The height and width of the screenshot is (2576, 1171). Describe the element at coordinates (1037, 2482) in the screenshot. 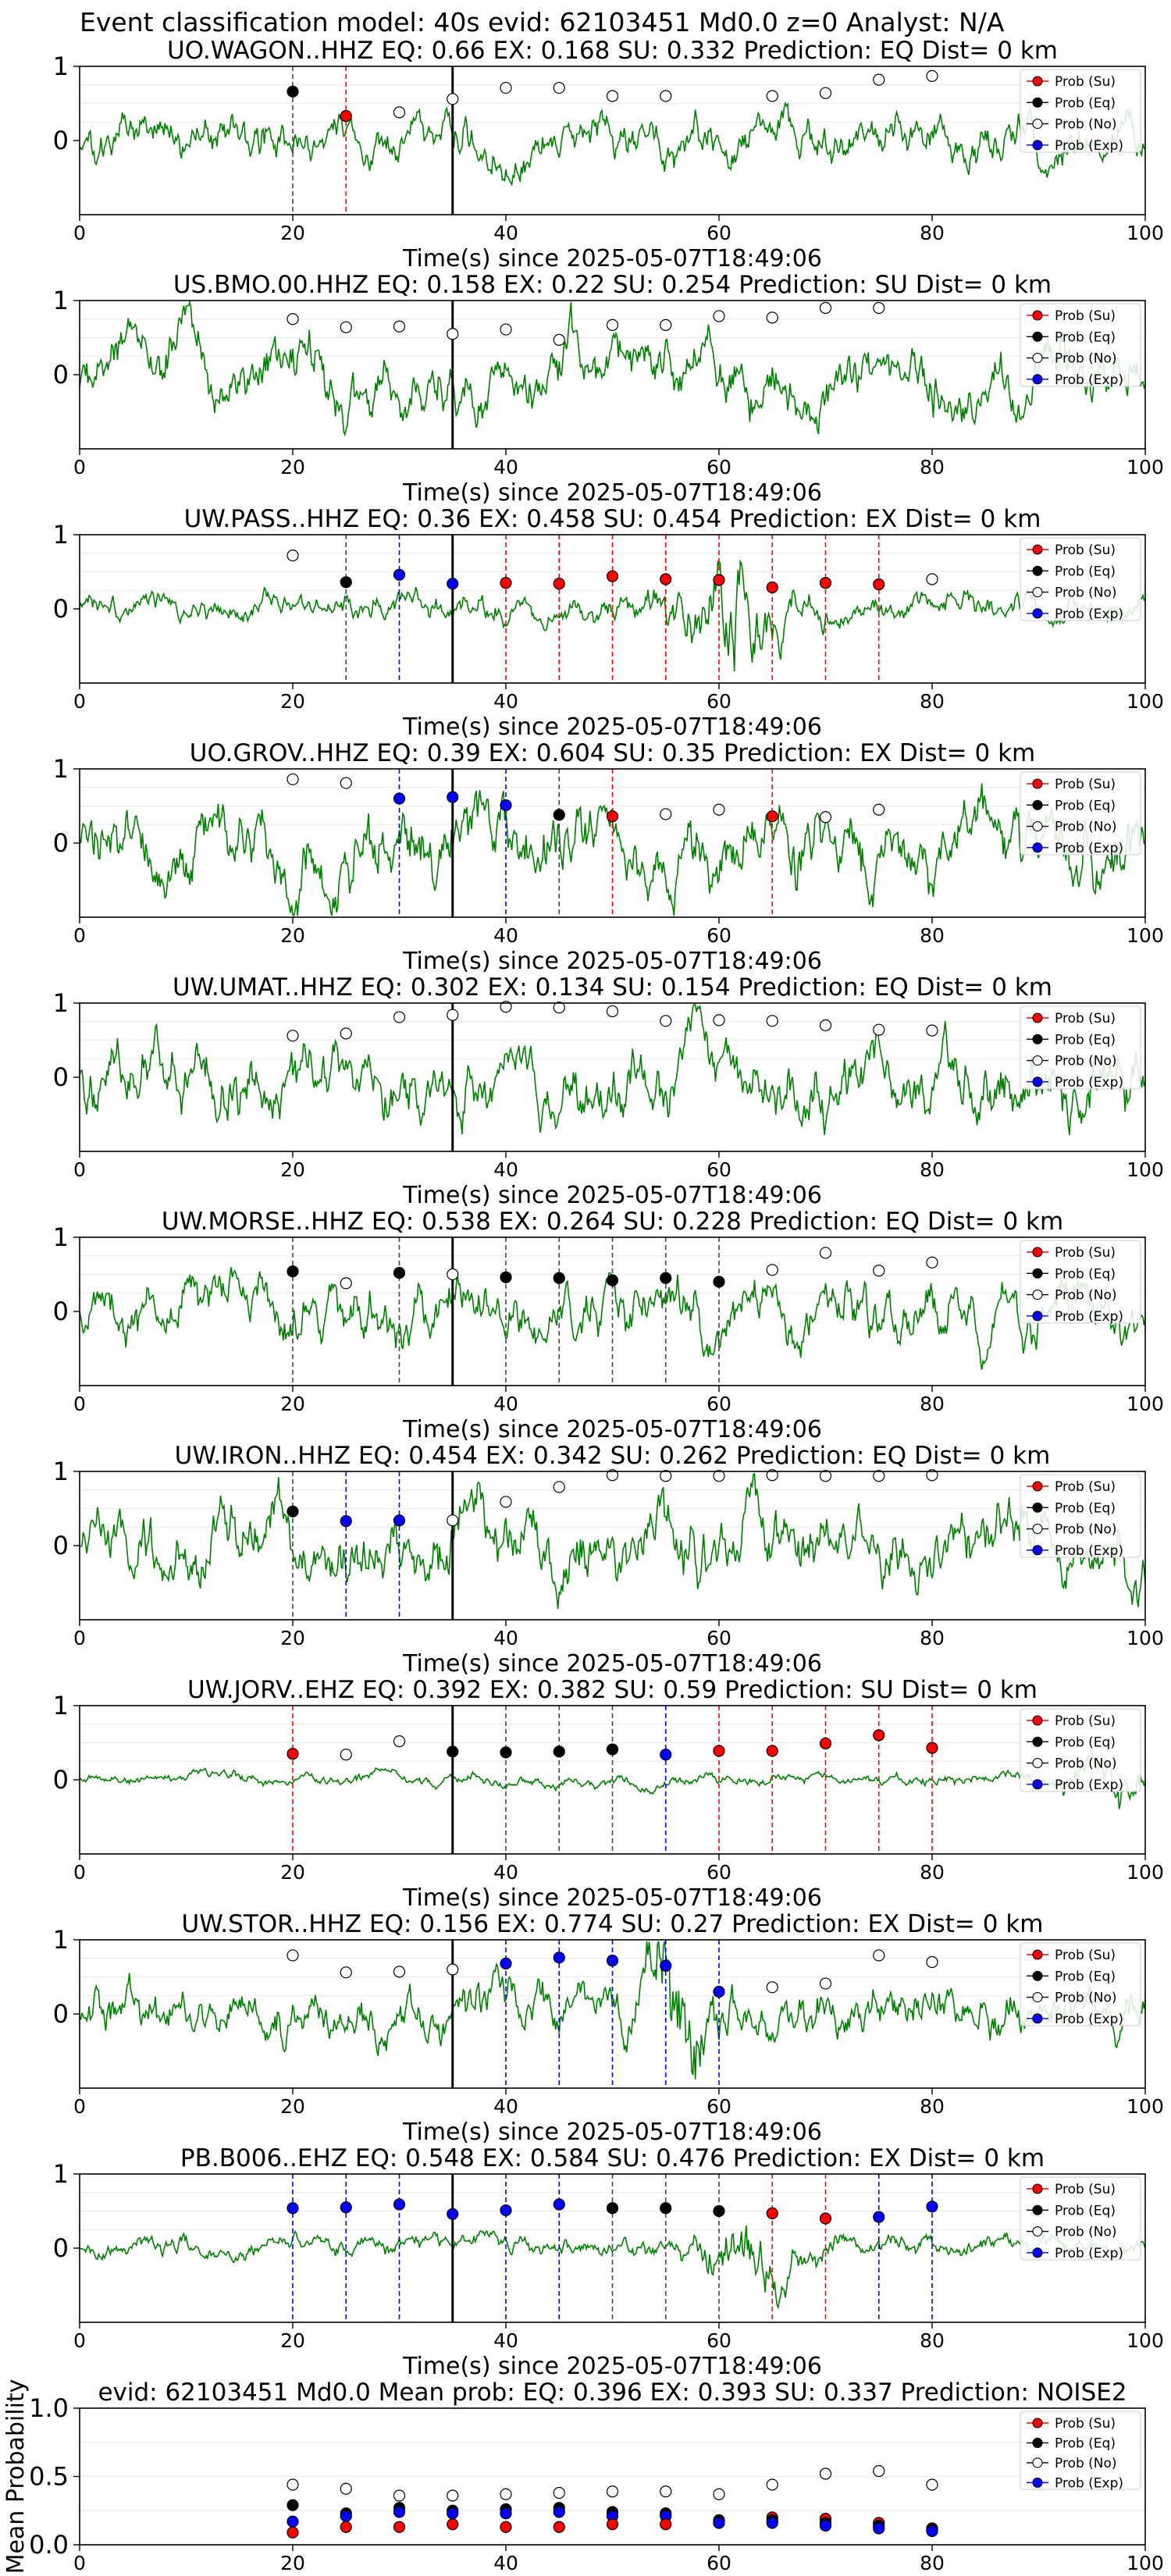

I see `legend-marker-exp` at that location.